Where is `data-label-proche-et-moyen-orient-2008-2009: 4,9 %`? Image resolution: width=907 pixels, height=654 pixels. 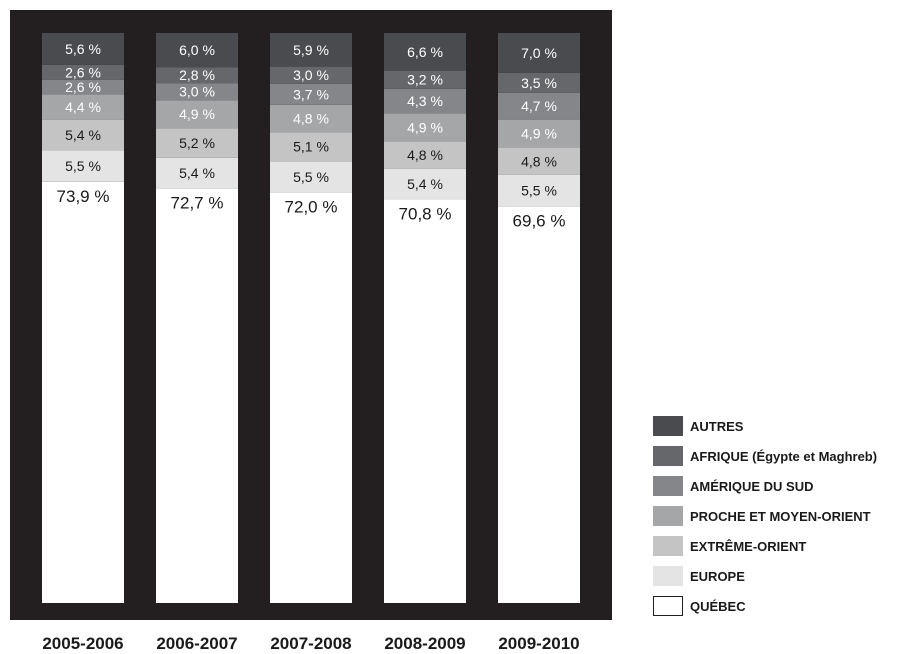
data-label-proche-et-moyen-orient-2008-2009: 4,9 % is located at coordinates (425, 127).